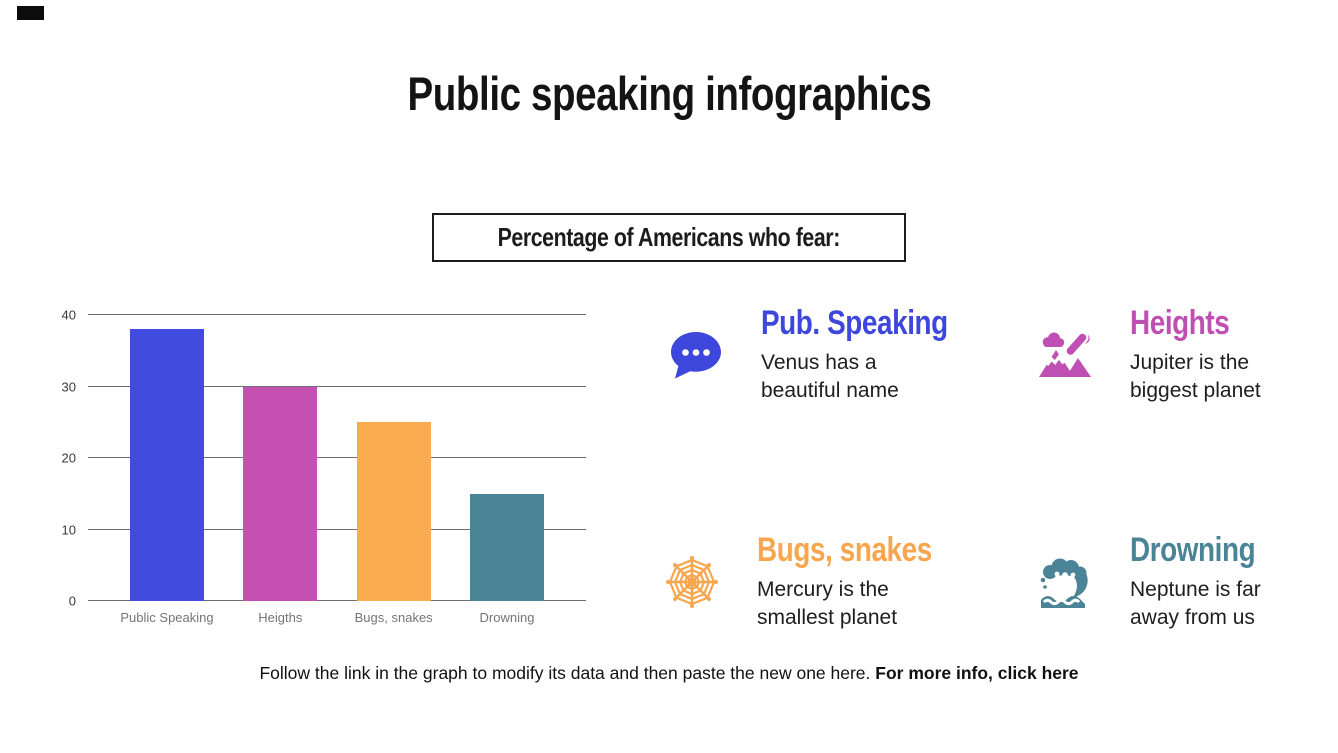  I want to click on feature-description: Jupiter is the biggest planet, so click(1195, 376).